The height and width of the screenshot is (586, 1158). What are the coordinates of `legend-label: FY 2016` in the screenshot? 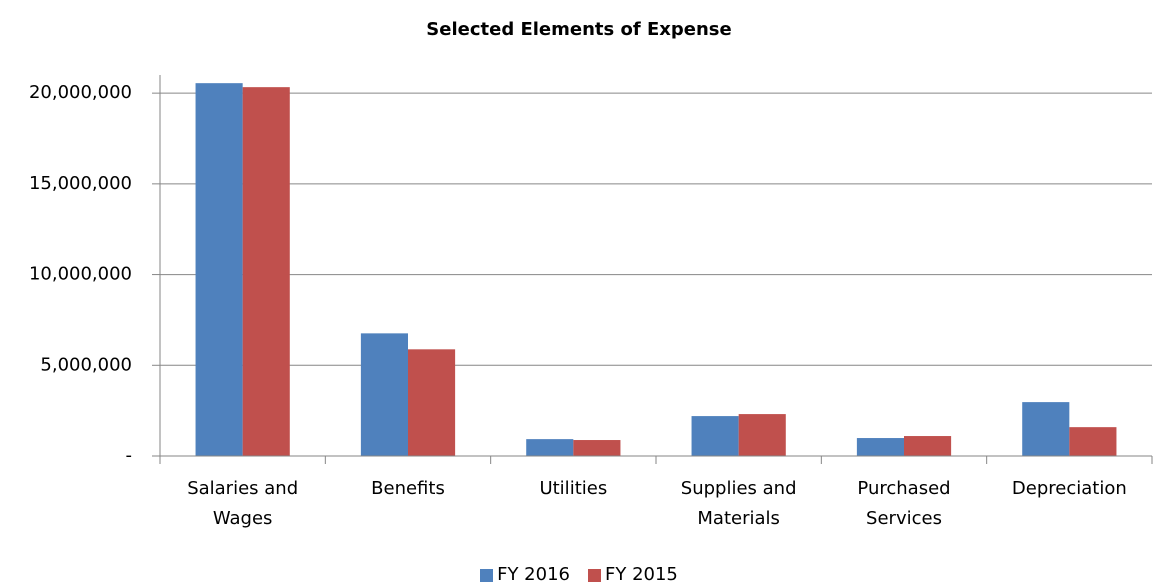 It's located at (533, 574).